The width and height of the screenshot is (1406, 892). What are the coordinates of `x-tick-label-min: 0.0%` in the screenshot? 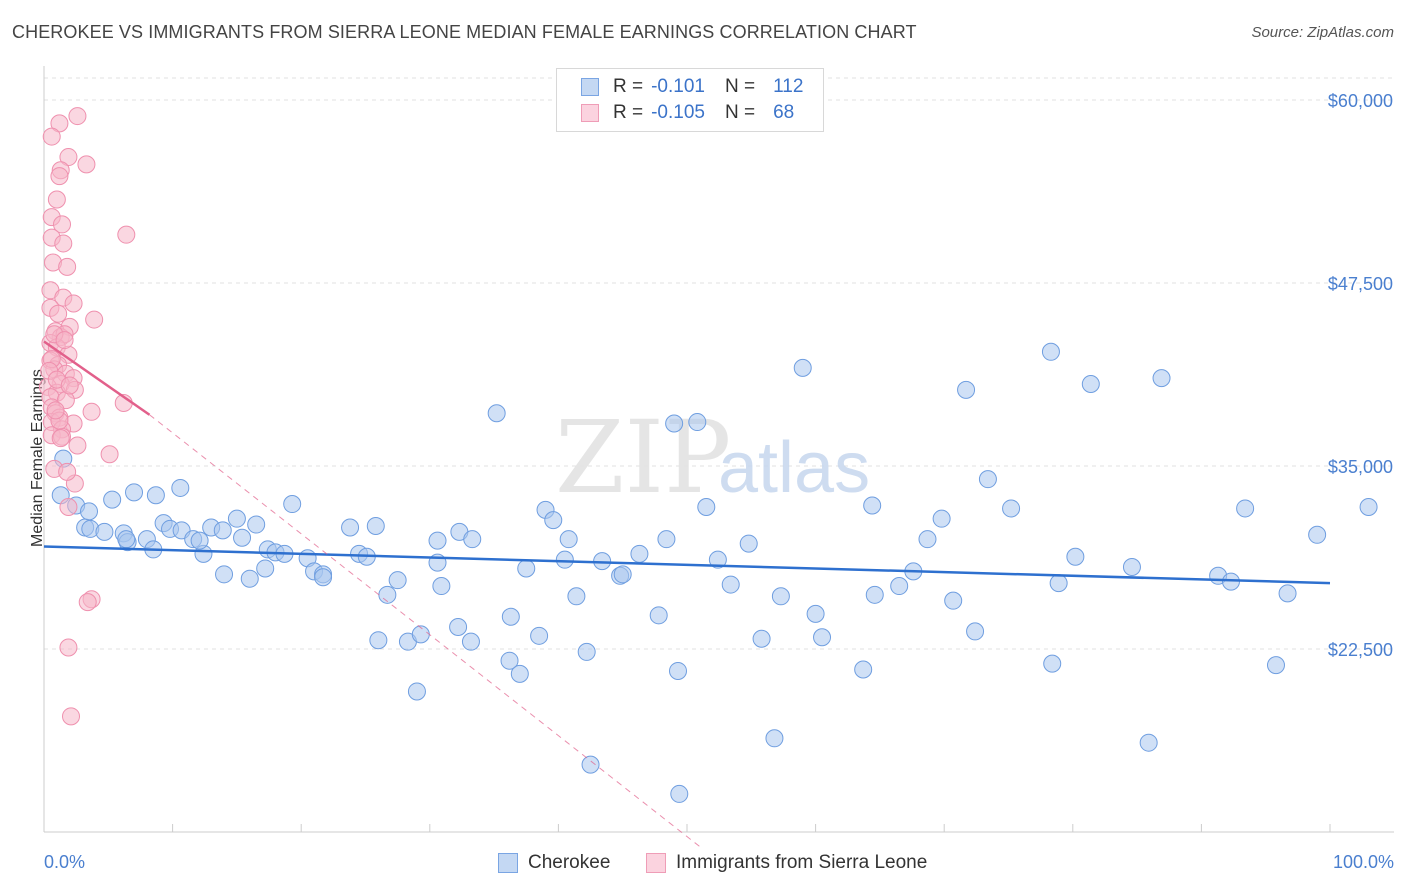 It's located at (65, 862).